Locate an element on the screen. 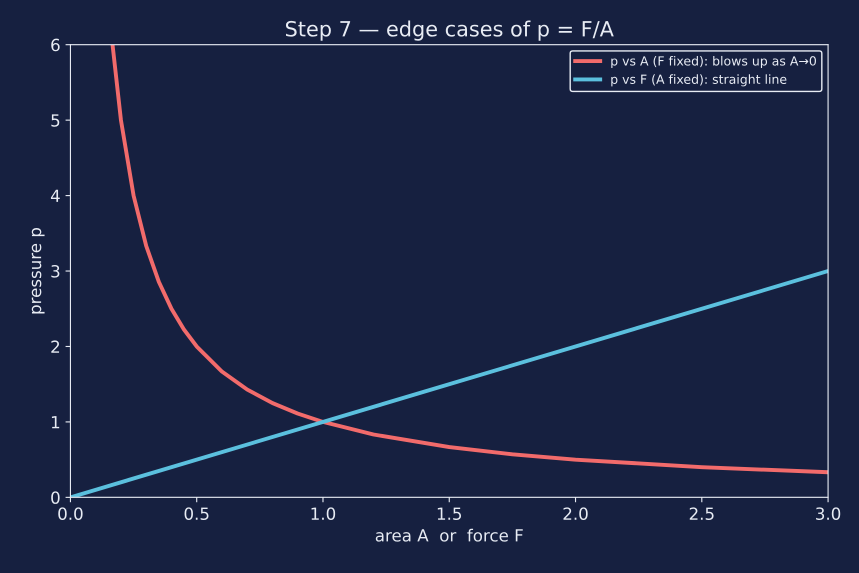 The width and height of the screenshot is (859, 573). chart-title: Step 7 — edge cases of p = F/A is located at coordinates (450, 30).